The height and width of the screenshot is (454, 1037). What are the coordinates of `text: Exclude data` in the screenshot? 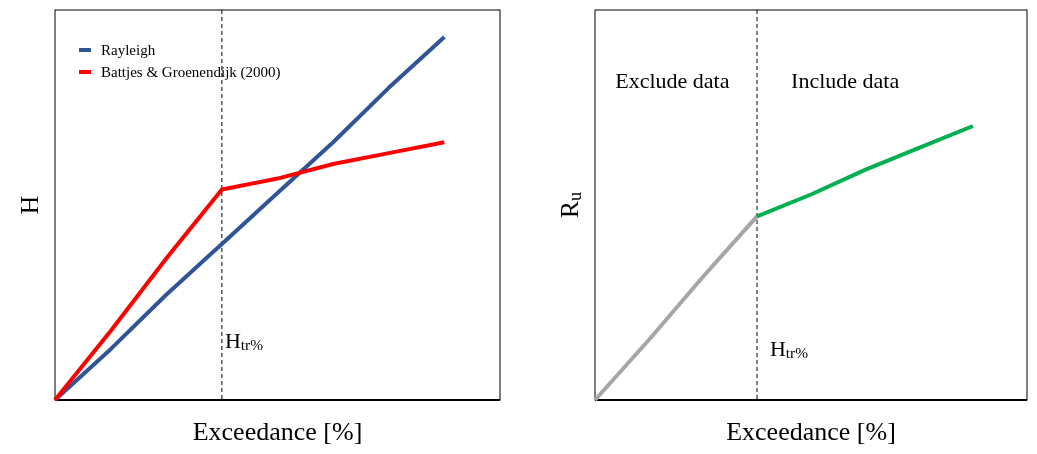 It's located at (672, 80).